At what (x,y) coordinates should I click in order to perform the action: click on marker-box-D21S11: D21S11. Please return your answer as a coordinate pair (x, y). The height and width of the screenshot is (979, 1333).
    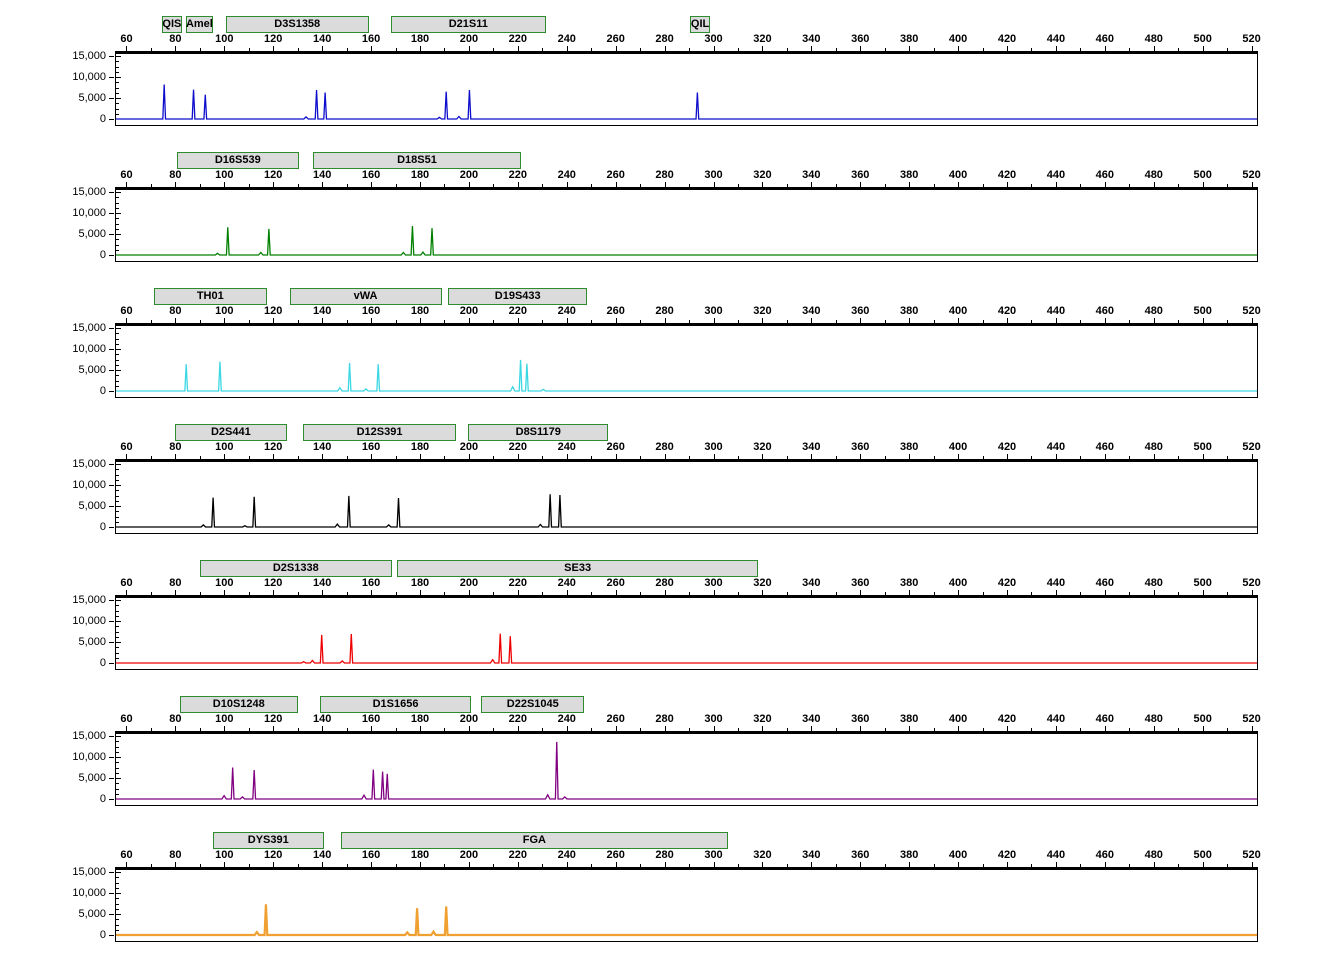
    Looking at the image, I should click on (468, 24).